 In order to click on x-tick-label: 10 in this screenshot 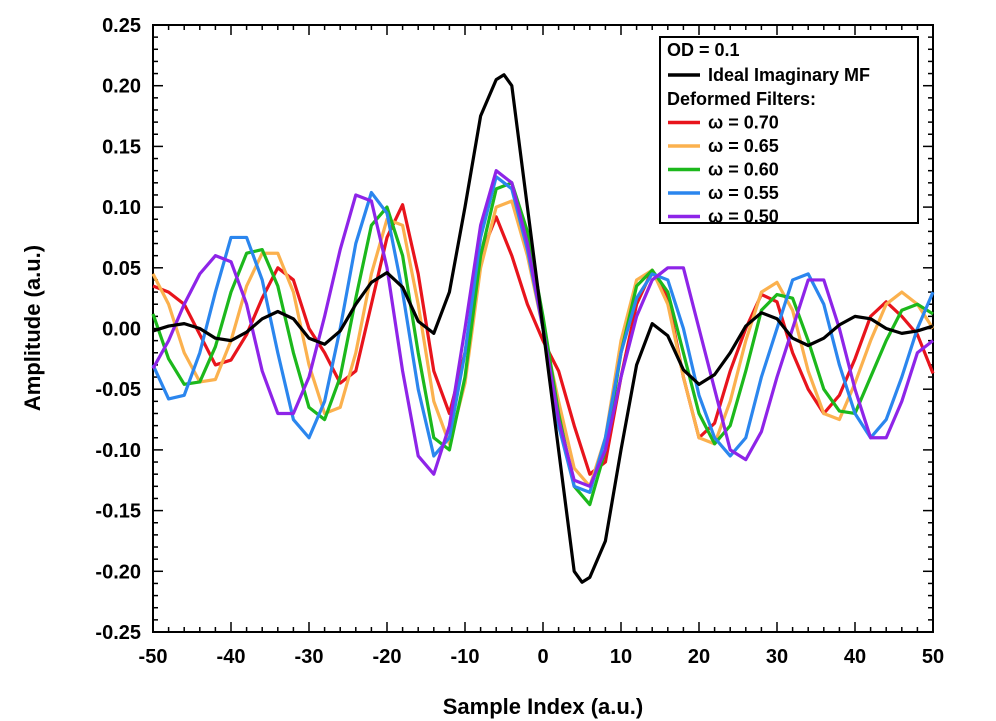, I will do `click(621, 657)`.